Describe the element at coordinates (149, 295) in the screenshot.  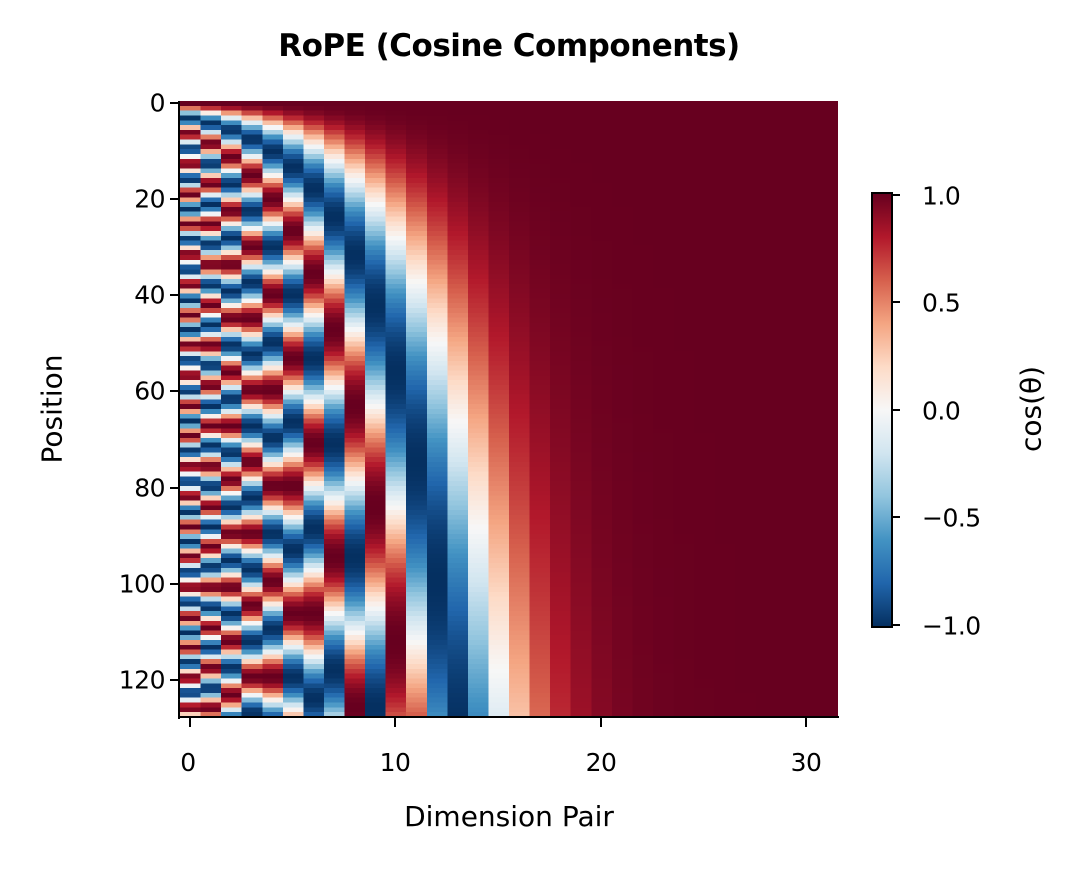
I see `y-tick-label: 40` at that location.